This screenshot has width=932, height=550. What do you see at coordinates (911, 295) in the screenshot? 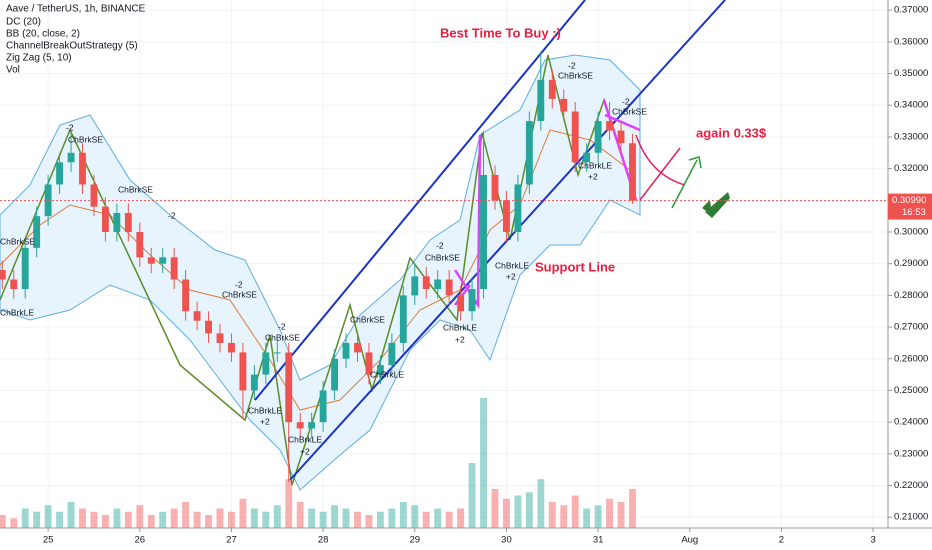
I see `y-tick-label: 0.28000` at bounding box center [911, 295].